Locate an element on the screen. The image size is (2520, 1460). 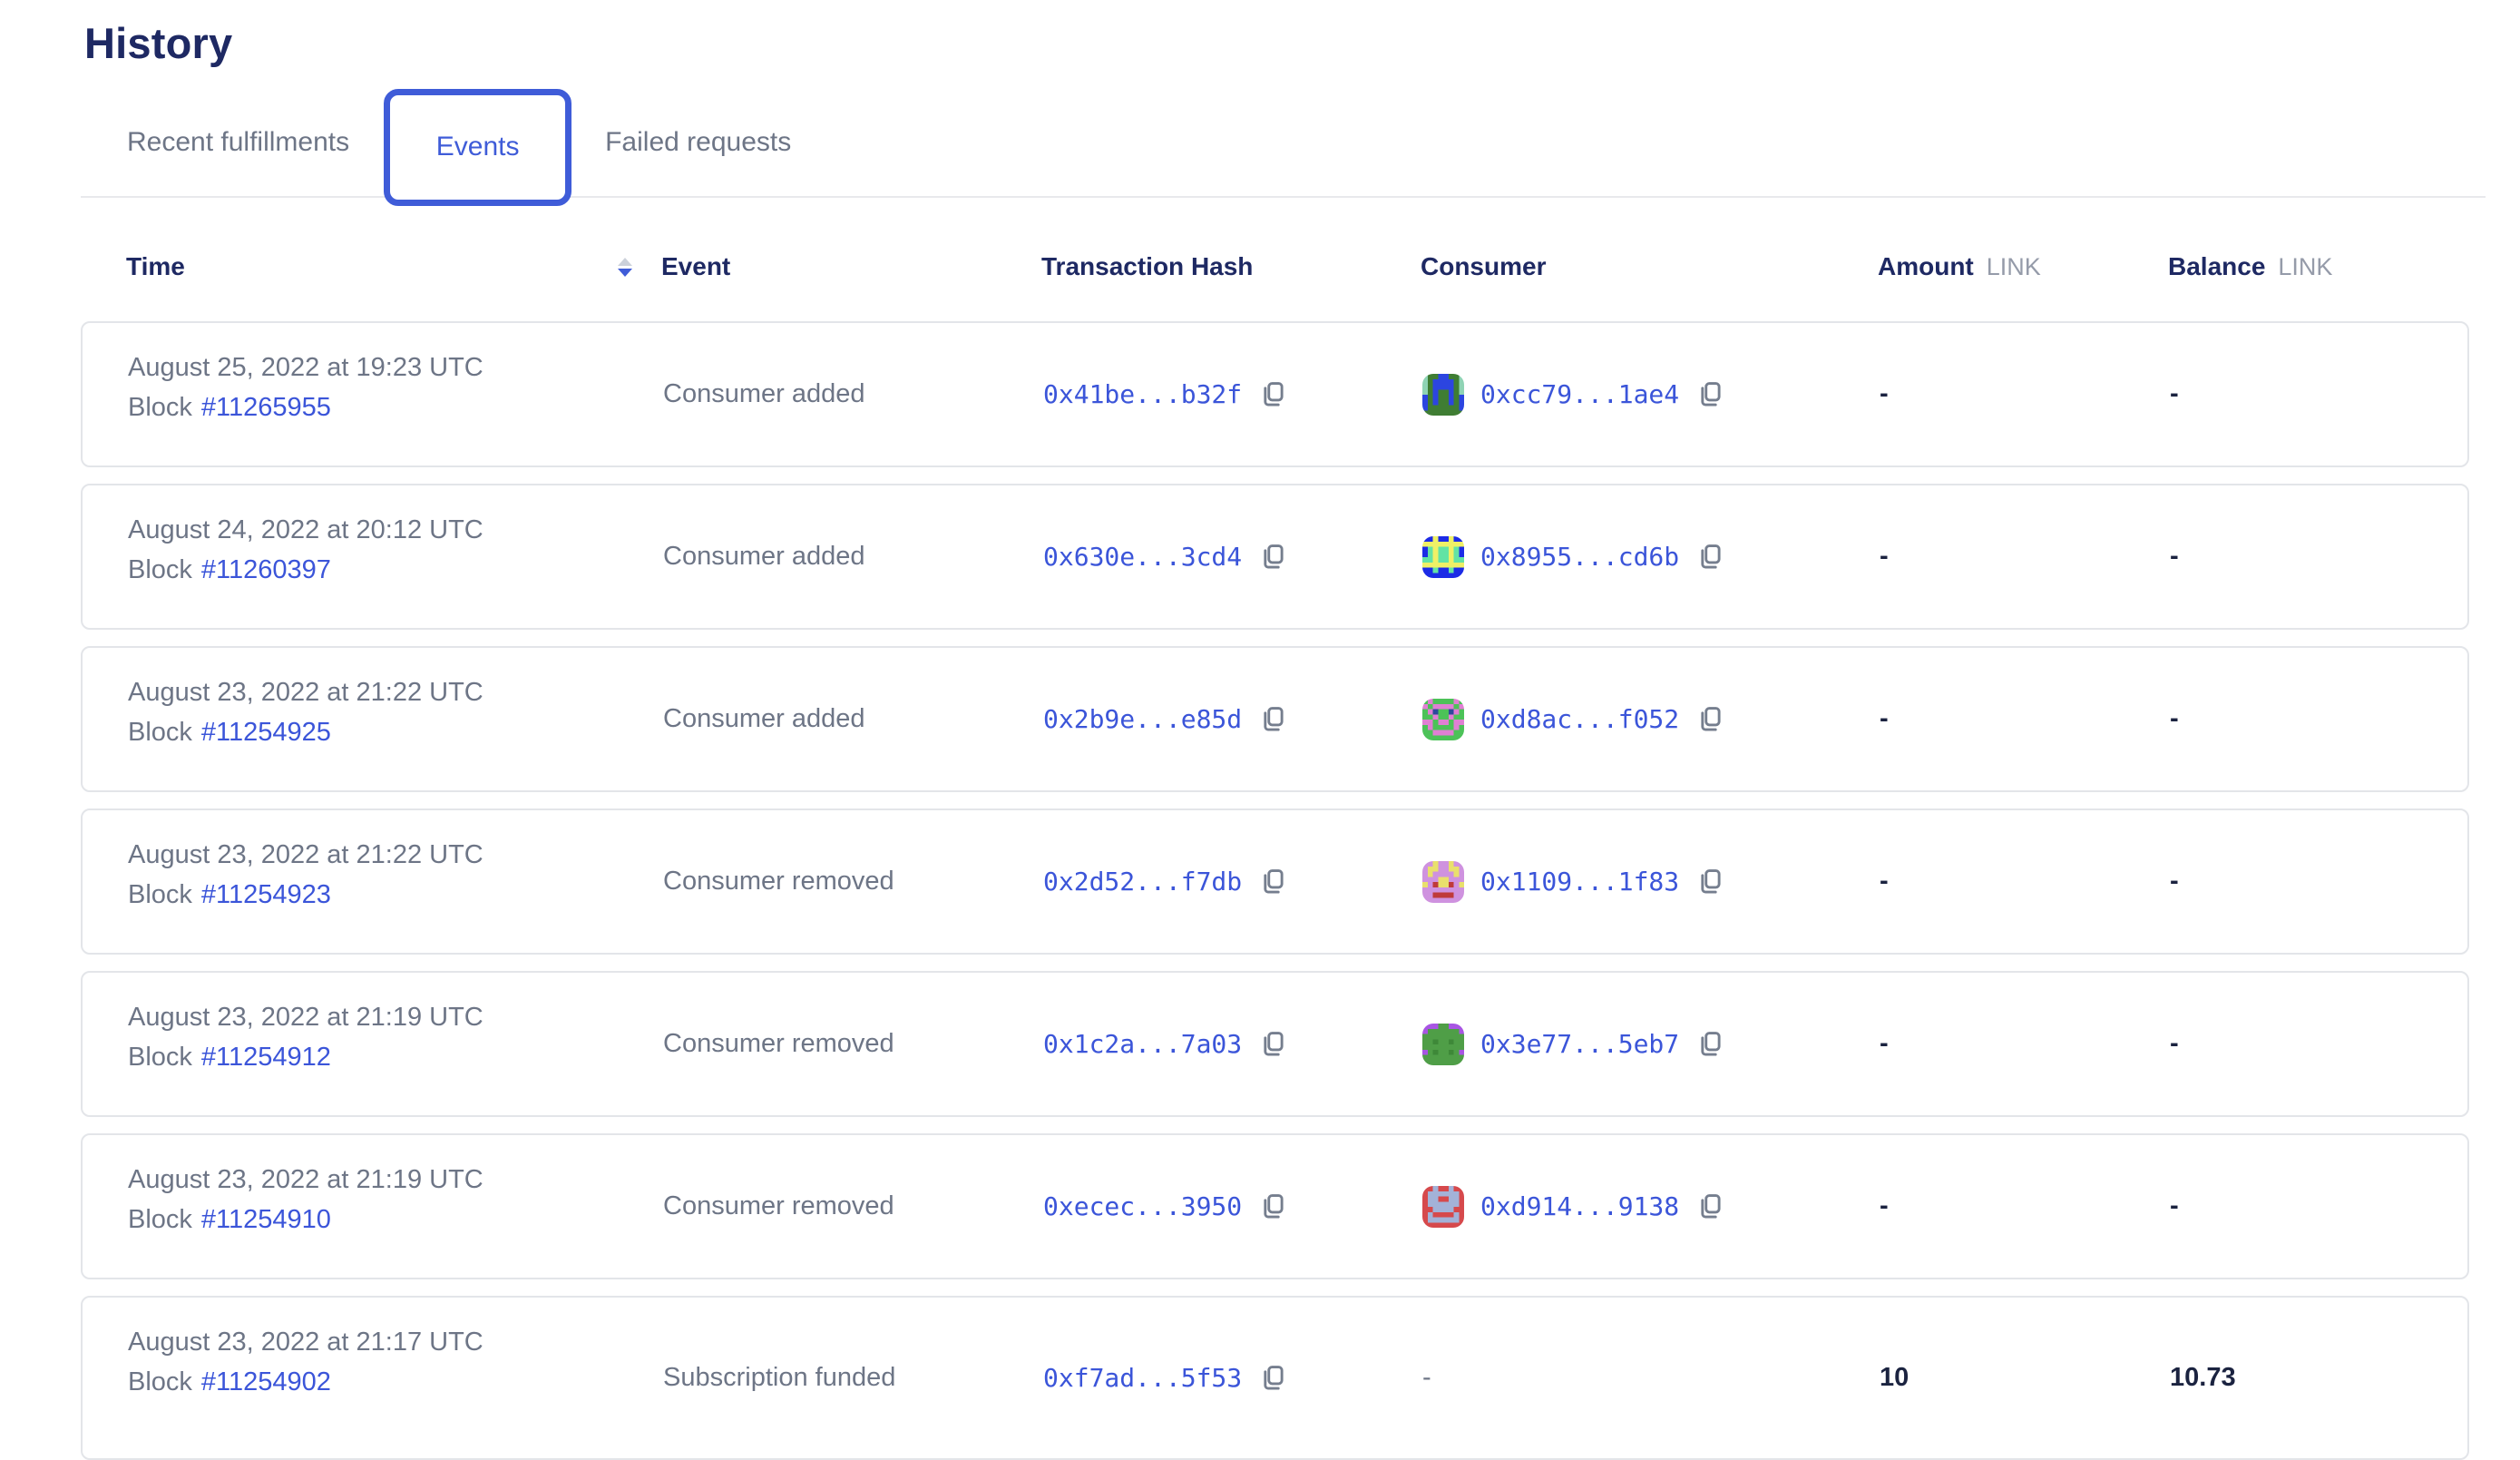
consumer-address-link: 0xcc79...1ae4 is located at coordinates (1580, 394).